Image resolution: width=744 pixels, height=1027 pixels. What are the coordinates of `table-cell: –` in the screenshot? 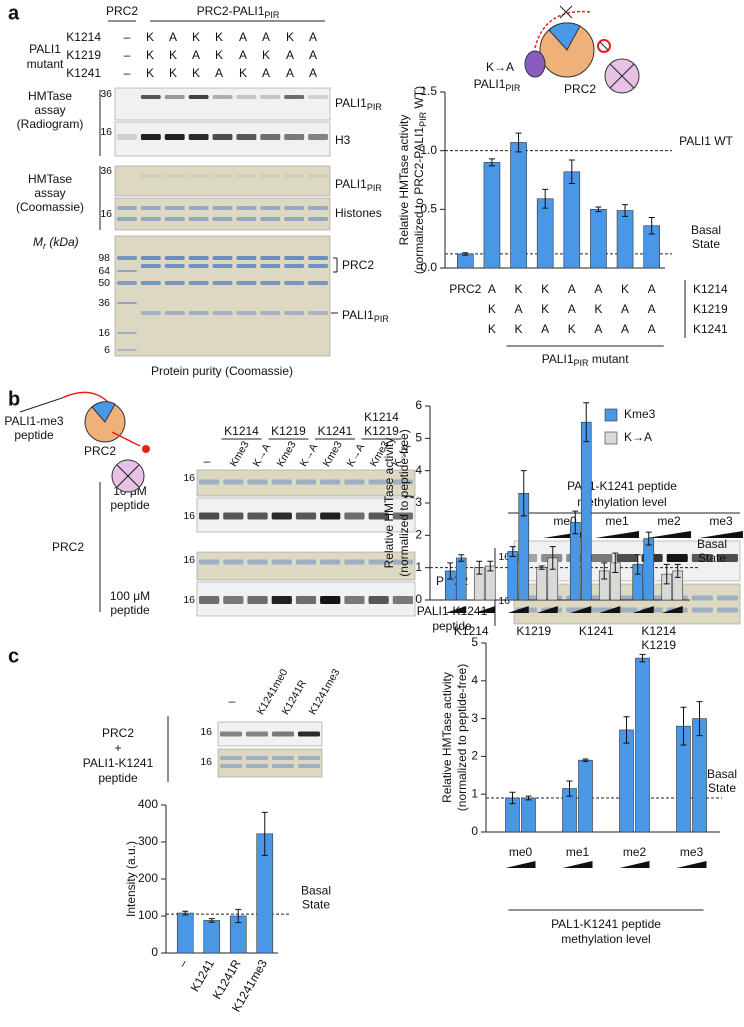 It's located at (127, 55).